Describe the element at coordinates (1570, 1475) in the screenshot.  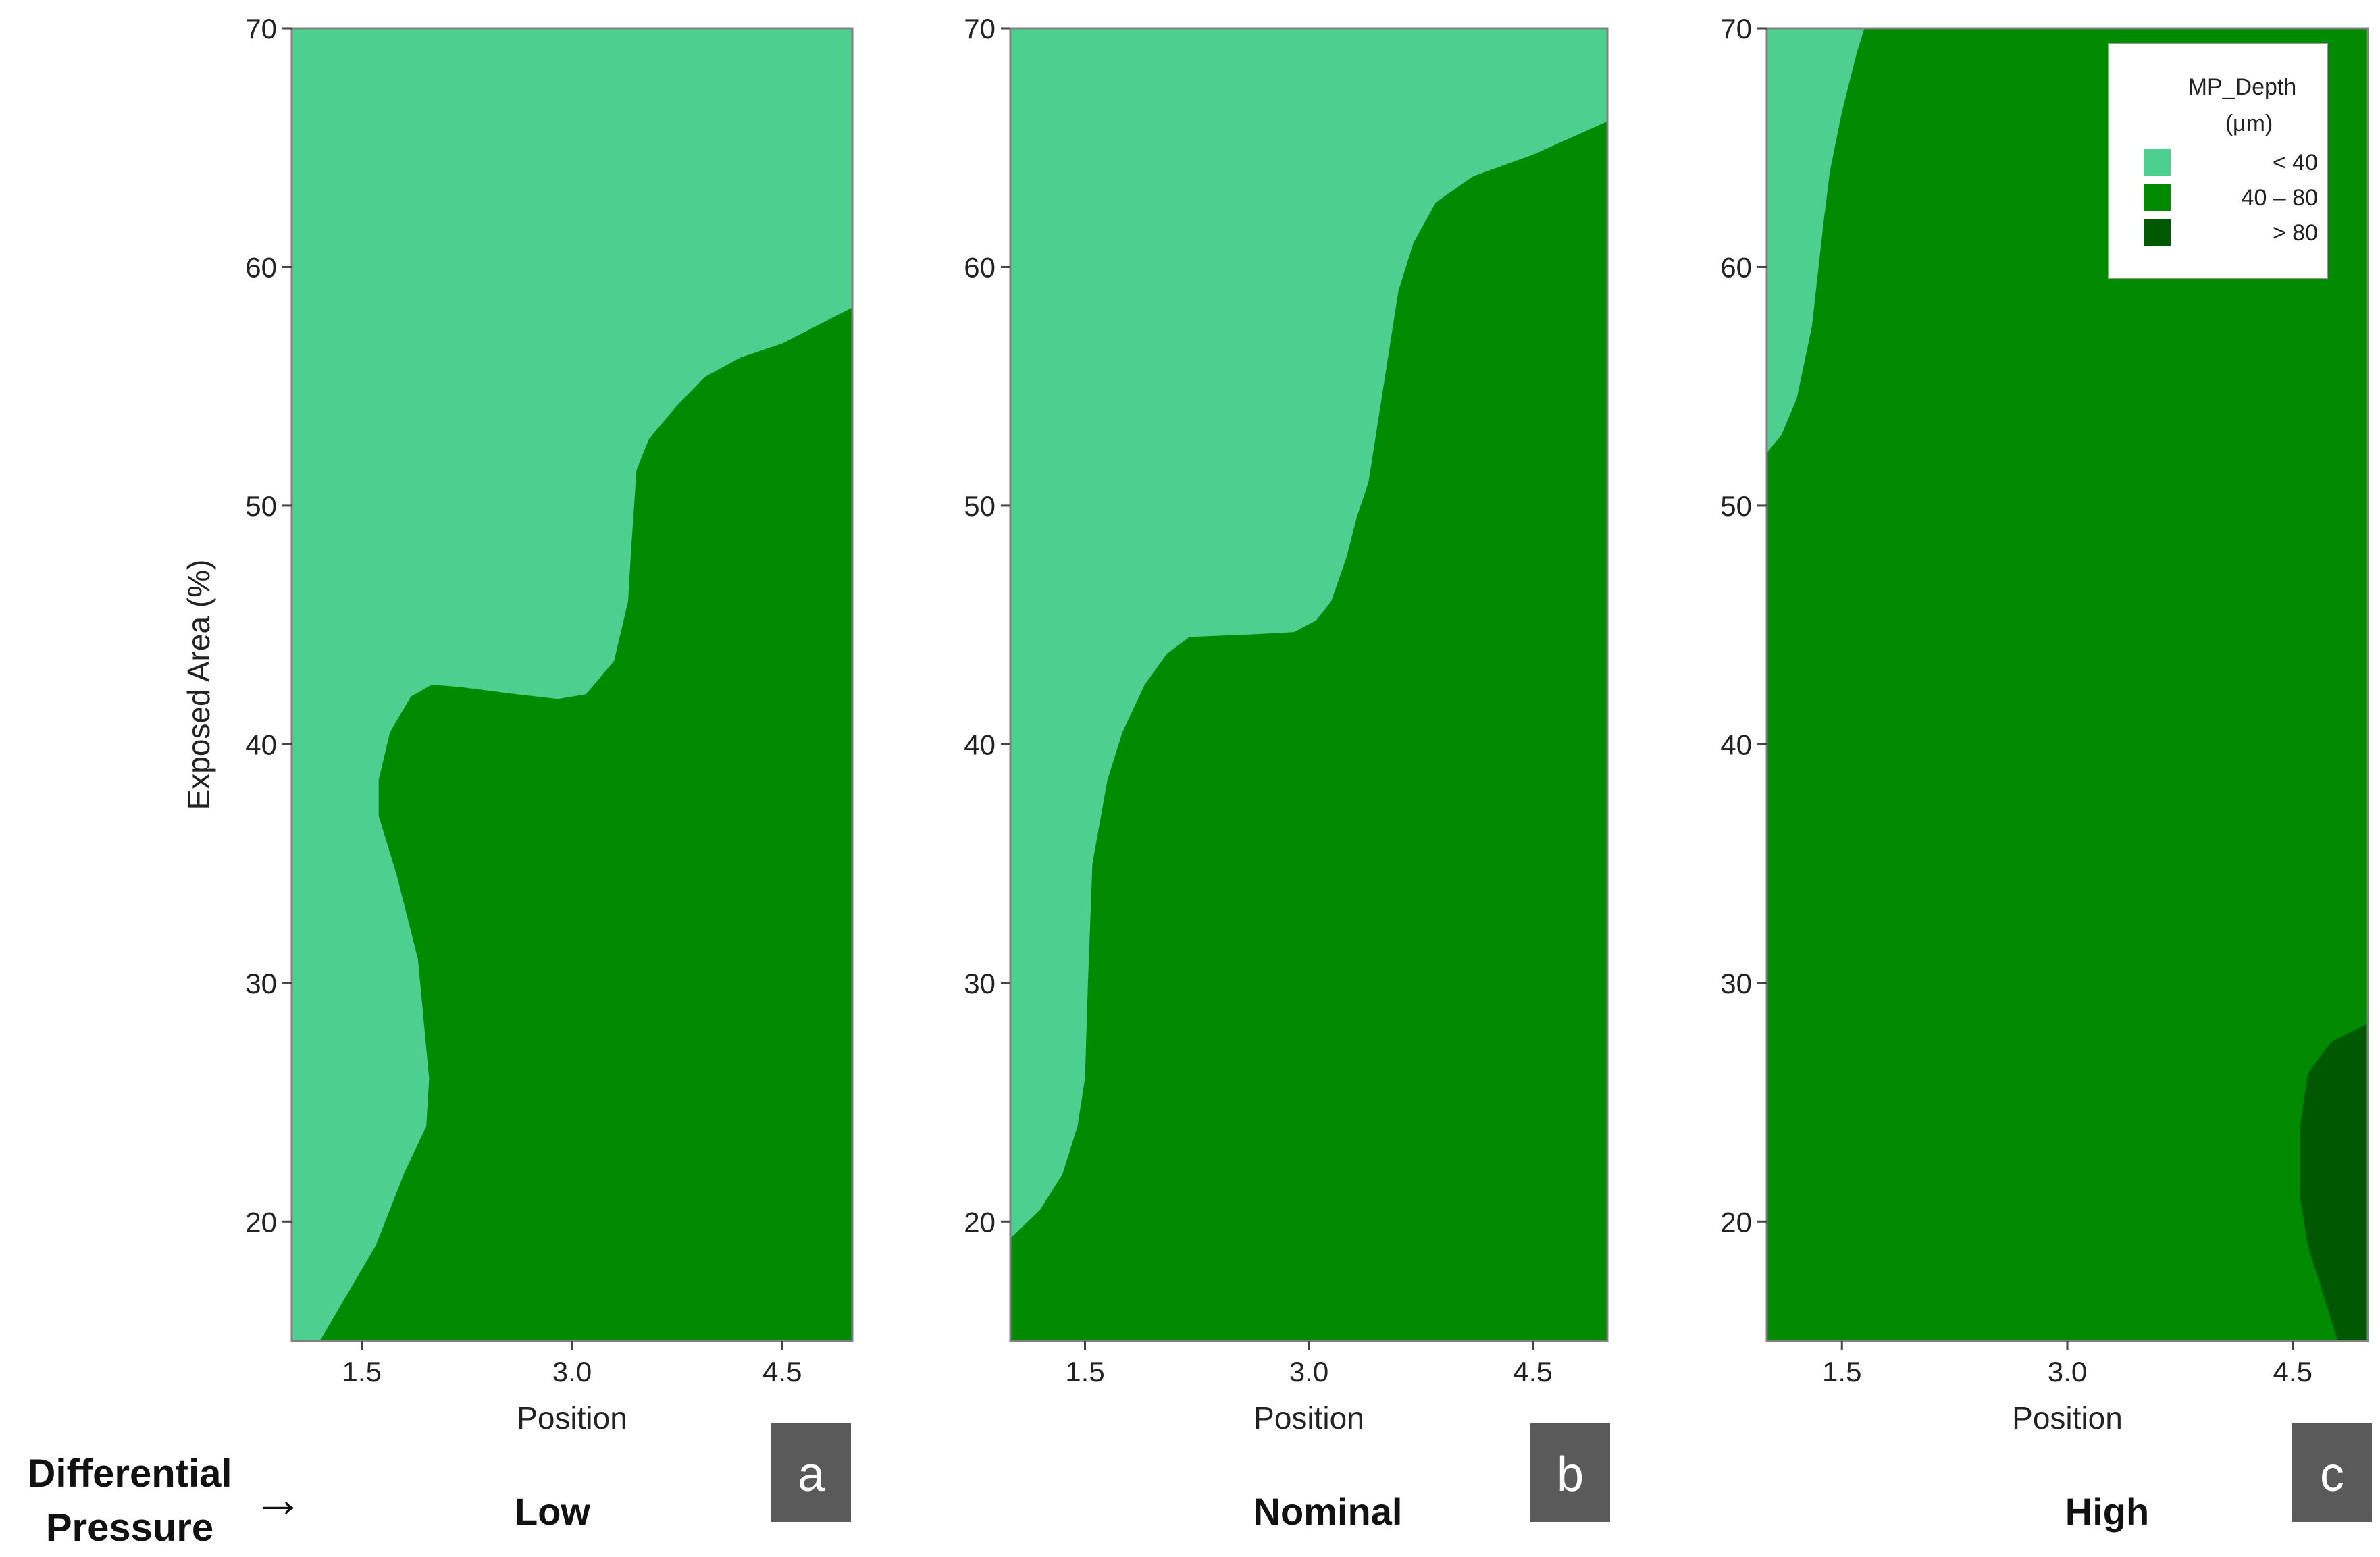
I see `panel-letter: b` at that location.